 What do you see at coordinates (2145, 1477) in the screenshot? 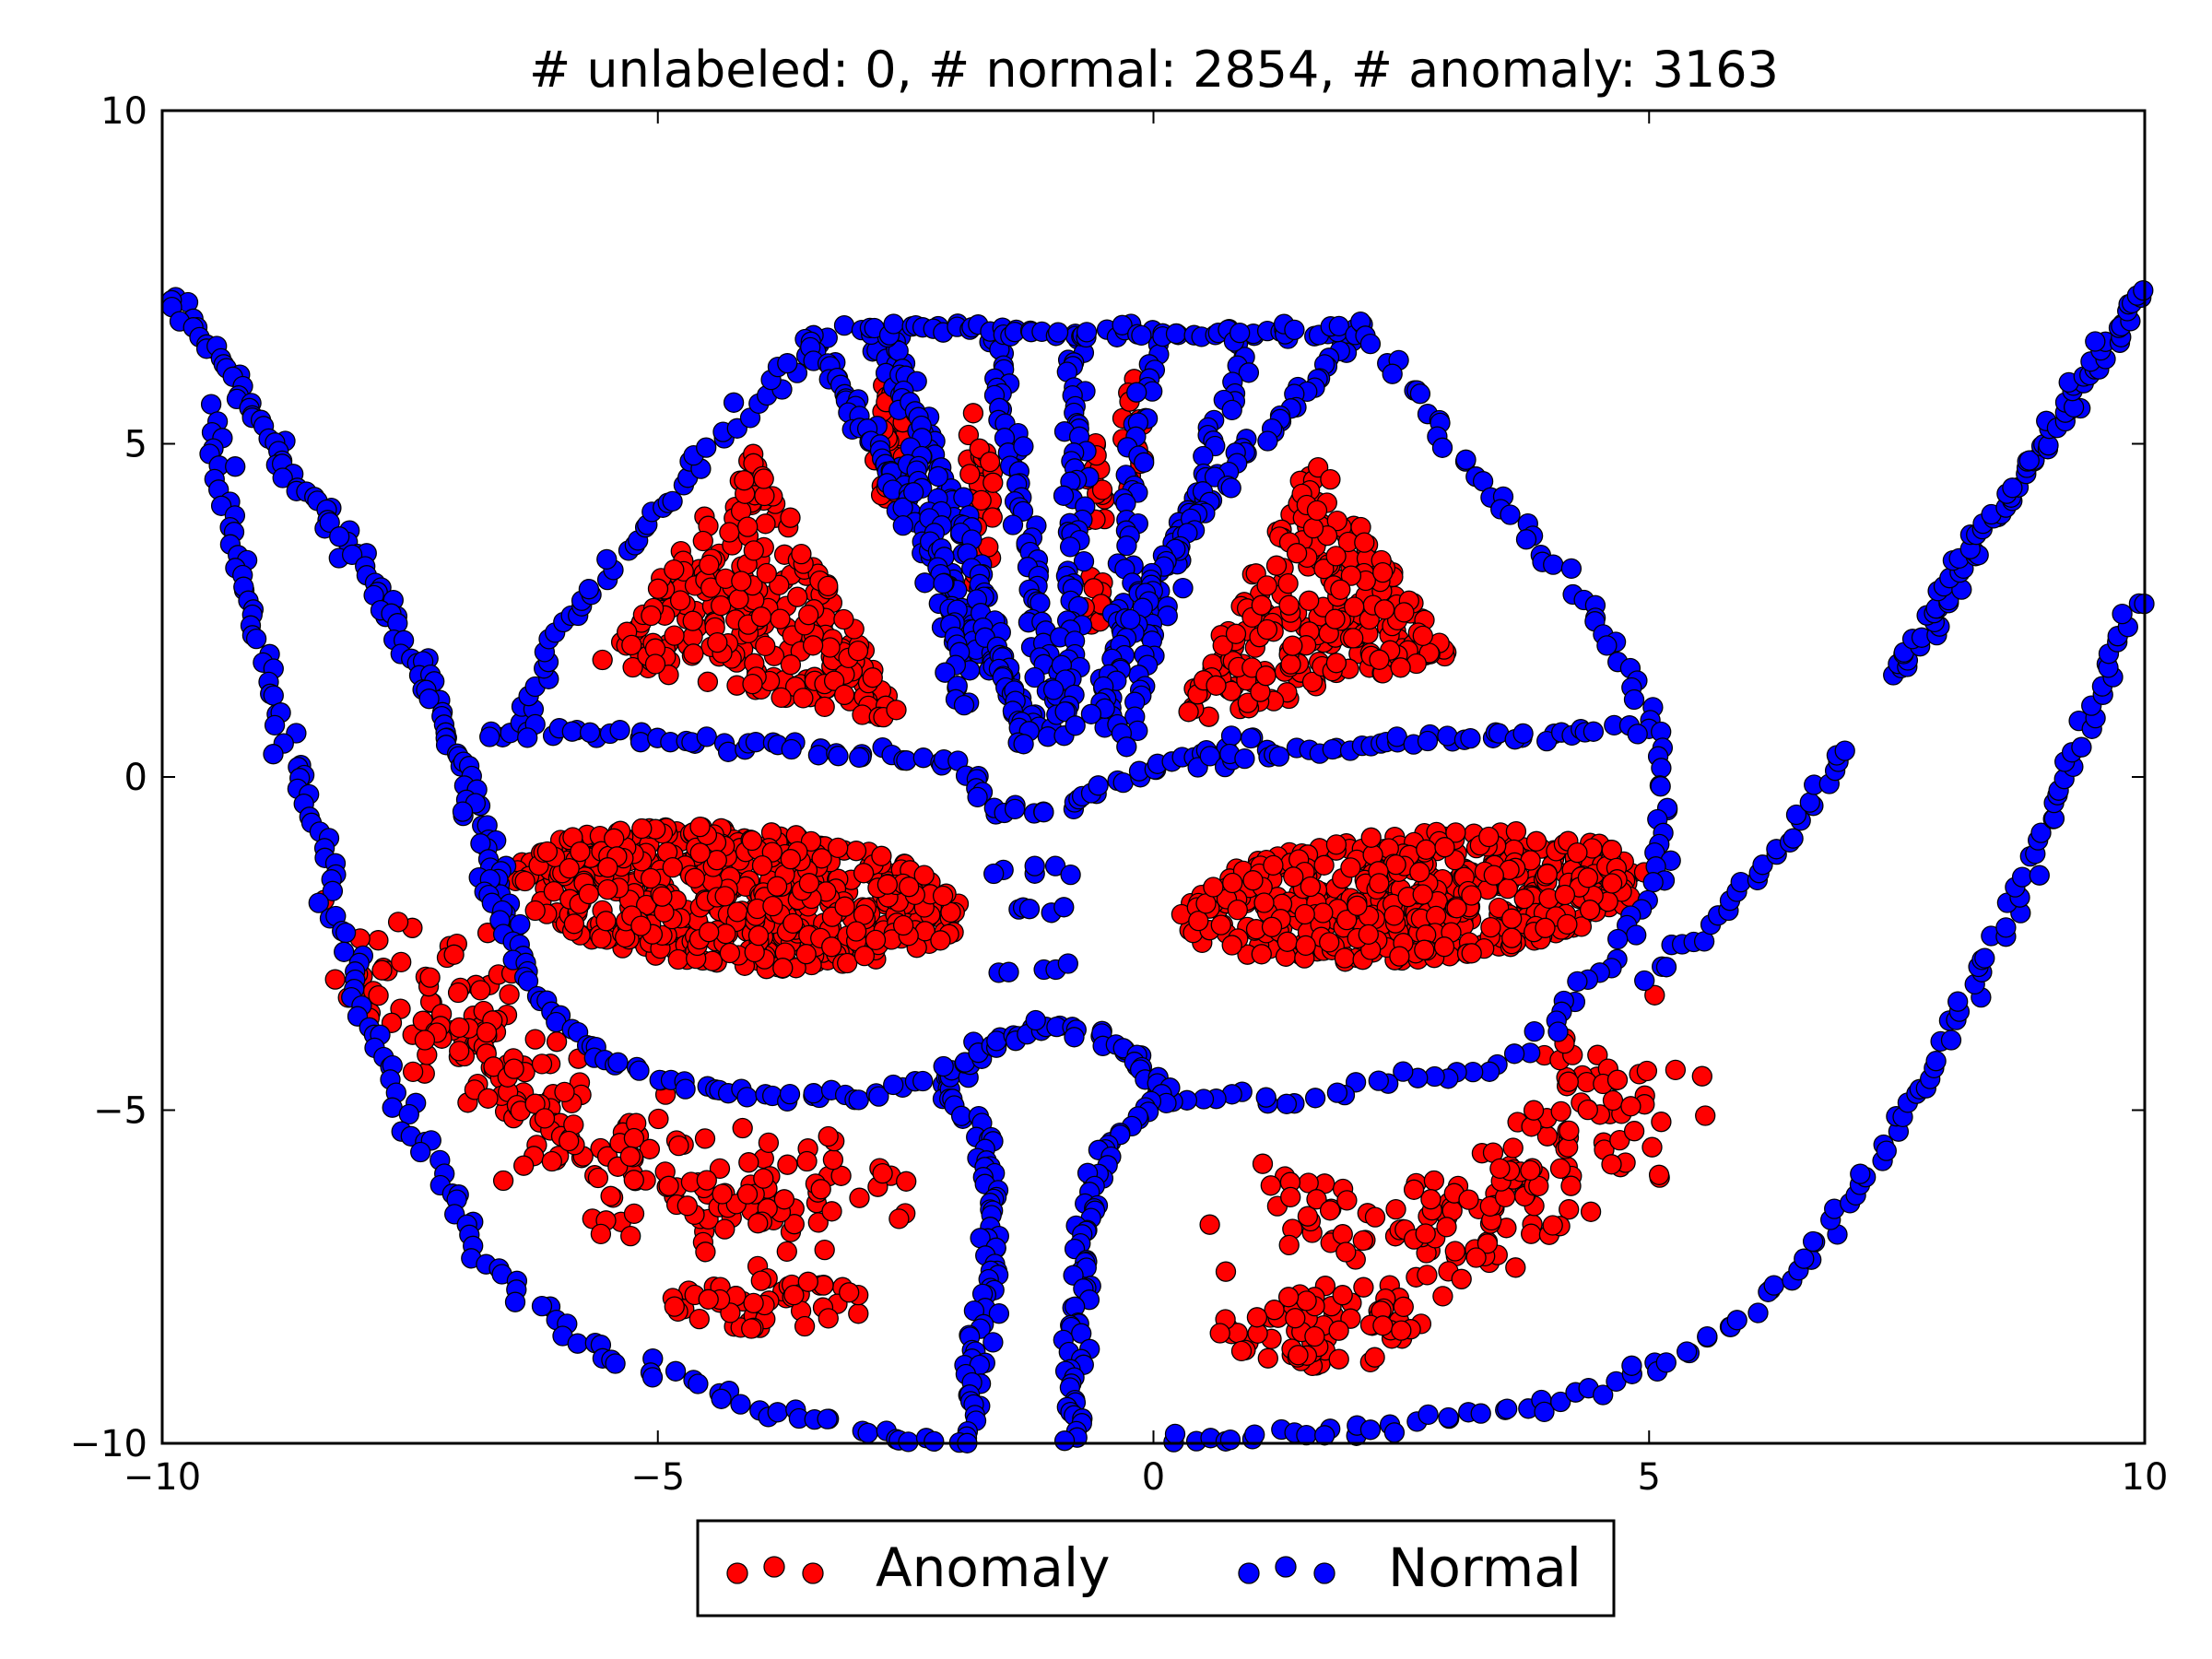
I see `x-tick-label: 10` at bounding box center [2145, 1477].